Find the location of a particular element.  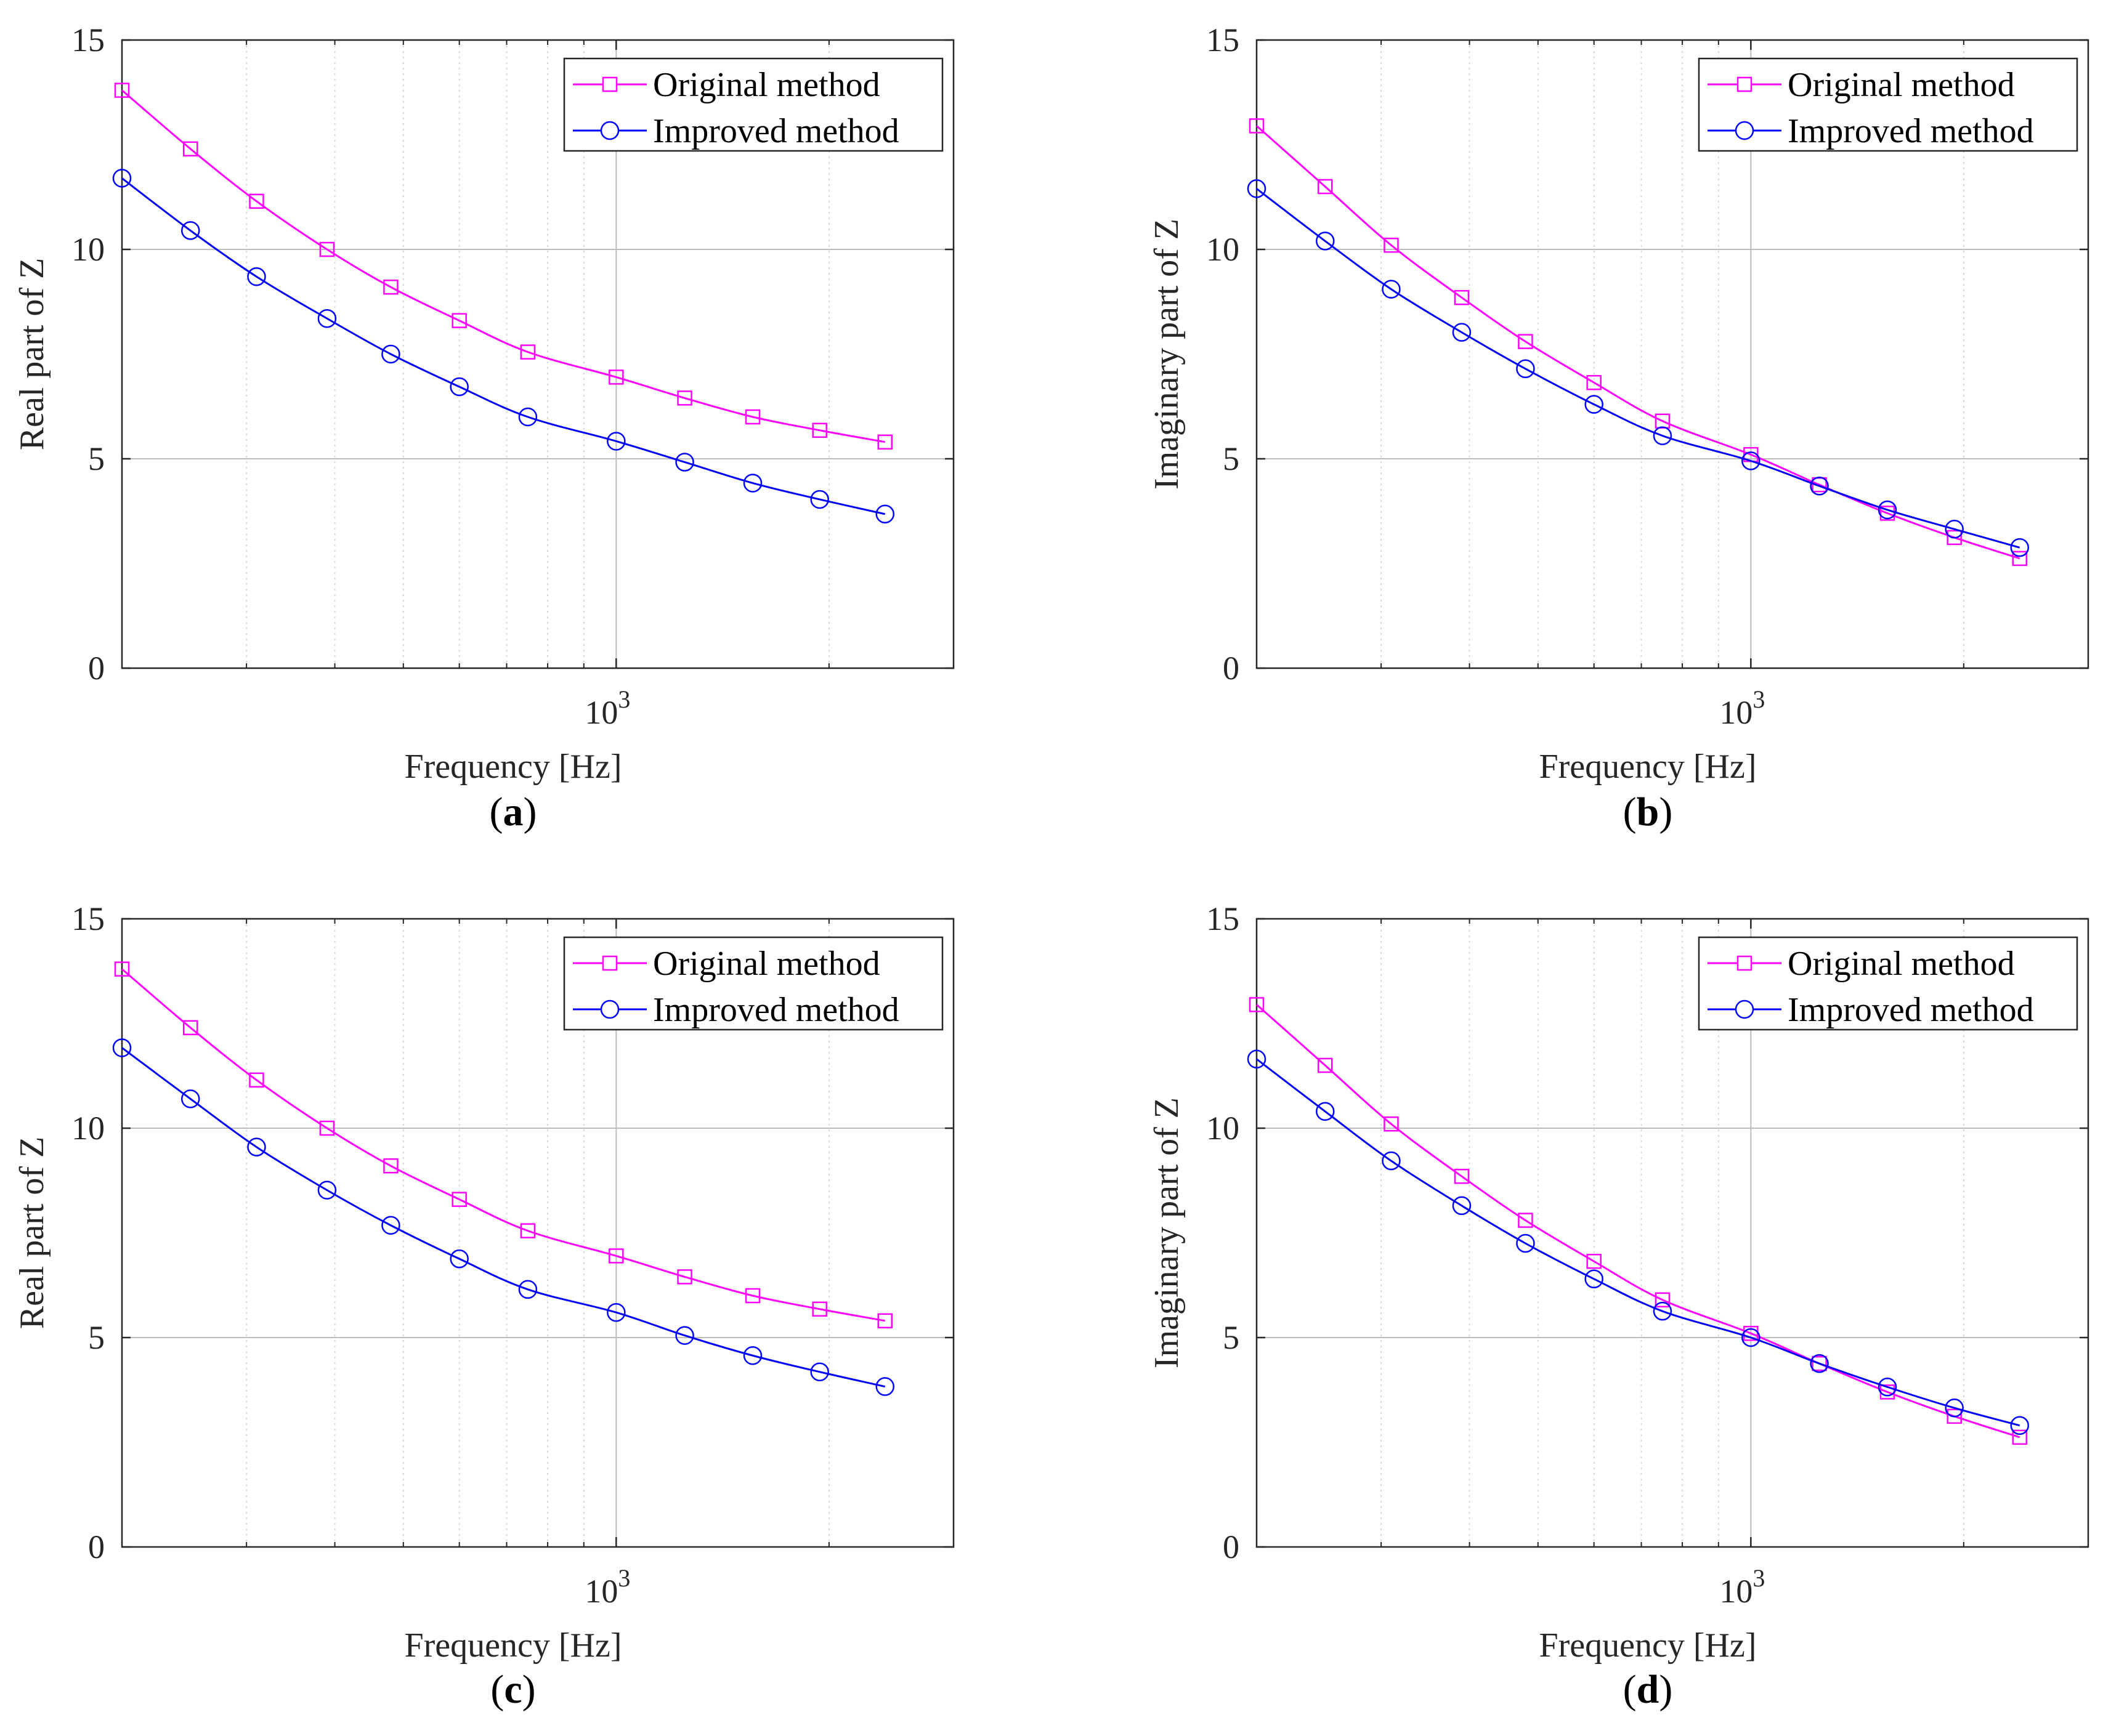

panel-label: (c) is located at coordinates (512, 1690).